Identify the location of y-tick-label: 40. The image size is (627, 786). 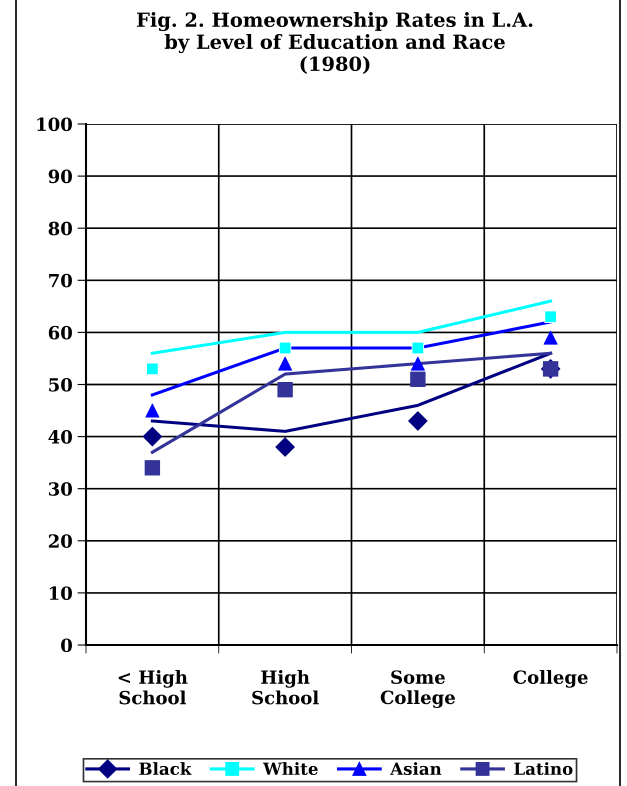
(60, 437).